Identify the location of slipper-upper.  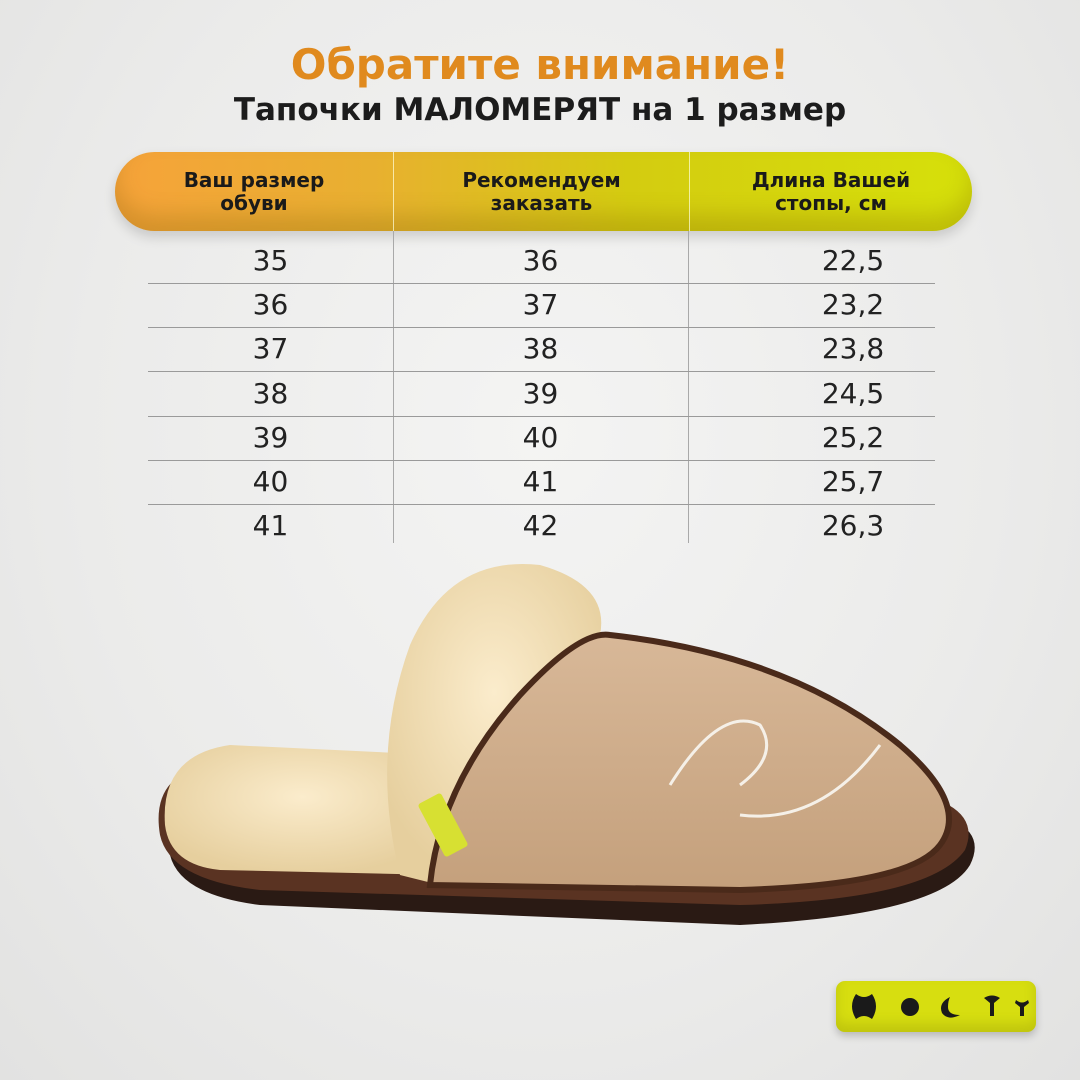
(689, 762).